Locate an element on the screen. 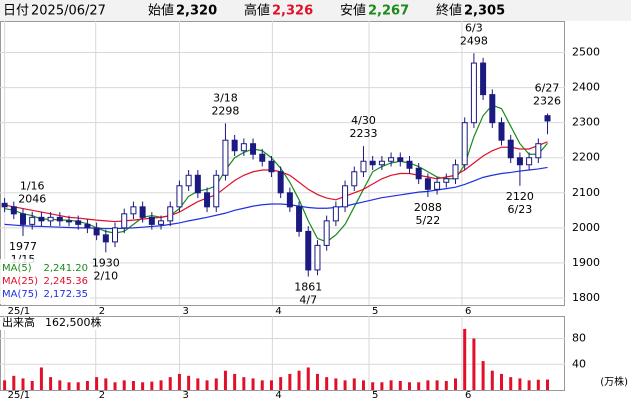 This screenshot has height=400, width=631. y-tick-label: 2400 is located at coordinates (586, 87).